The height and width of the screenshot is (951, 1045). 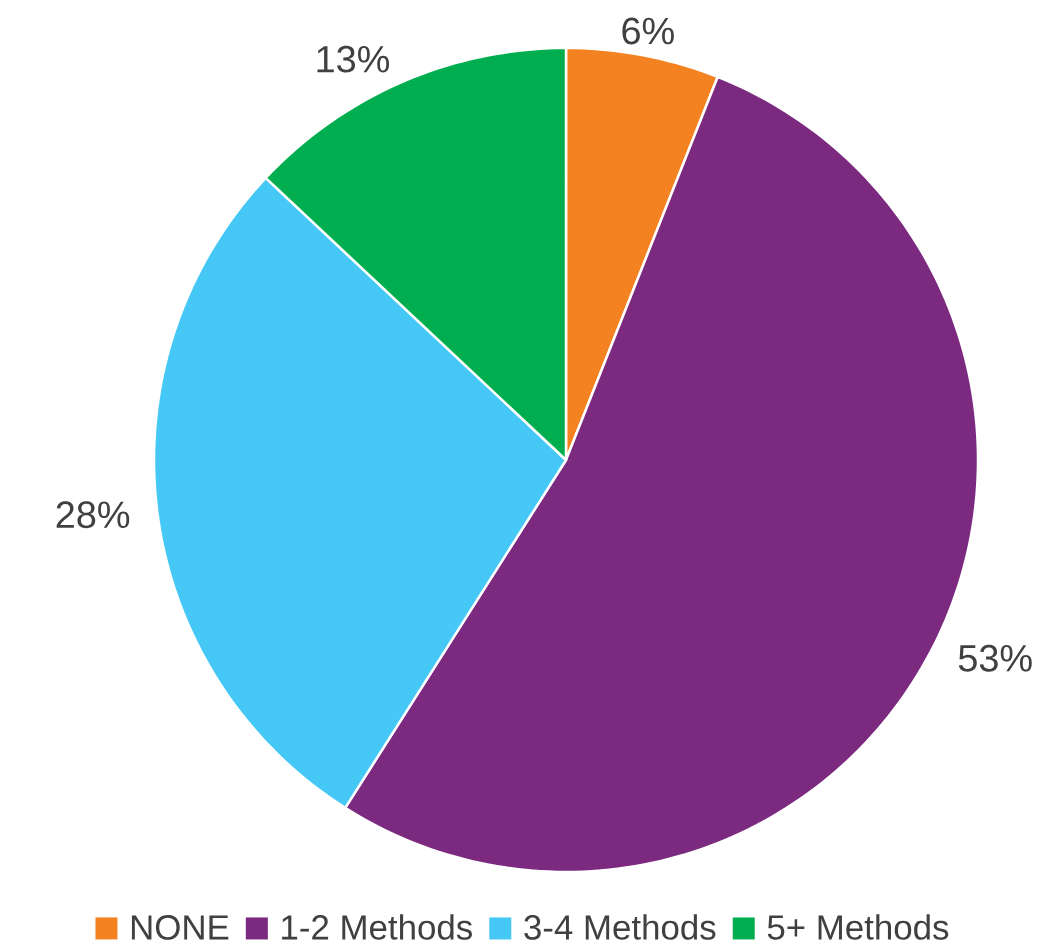 What do you see at coordinates (995, 658) in the screenshot?
I see `data-label: 53%` at bounding box center [995, 658].